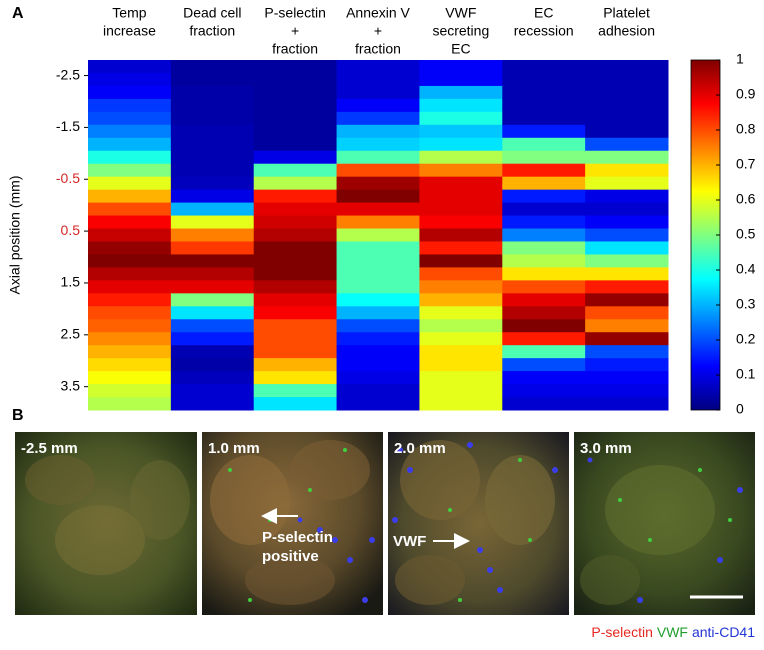 The height and width of the screenshot is (650, 764). What do you see at coordinates (626, 31) in the screenshot?
I see `column-label: adhesion` at bounding box center [626, 31].